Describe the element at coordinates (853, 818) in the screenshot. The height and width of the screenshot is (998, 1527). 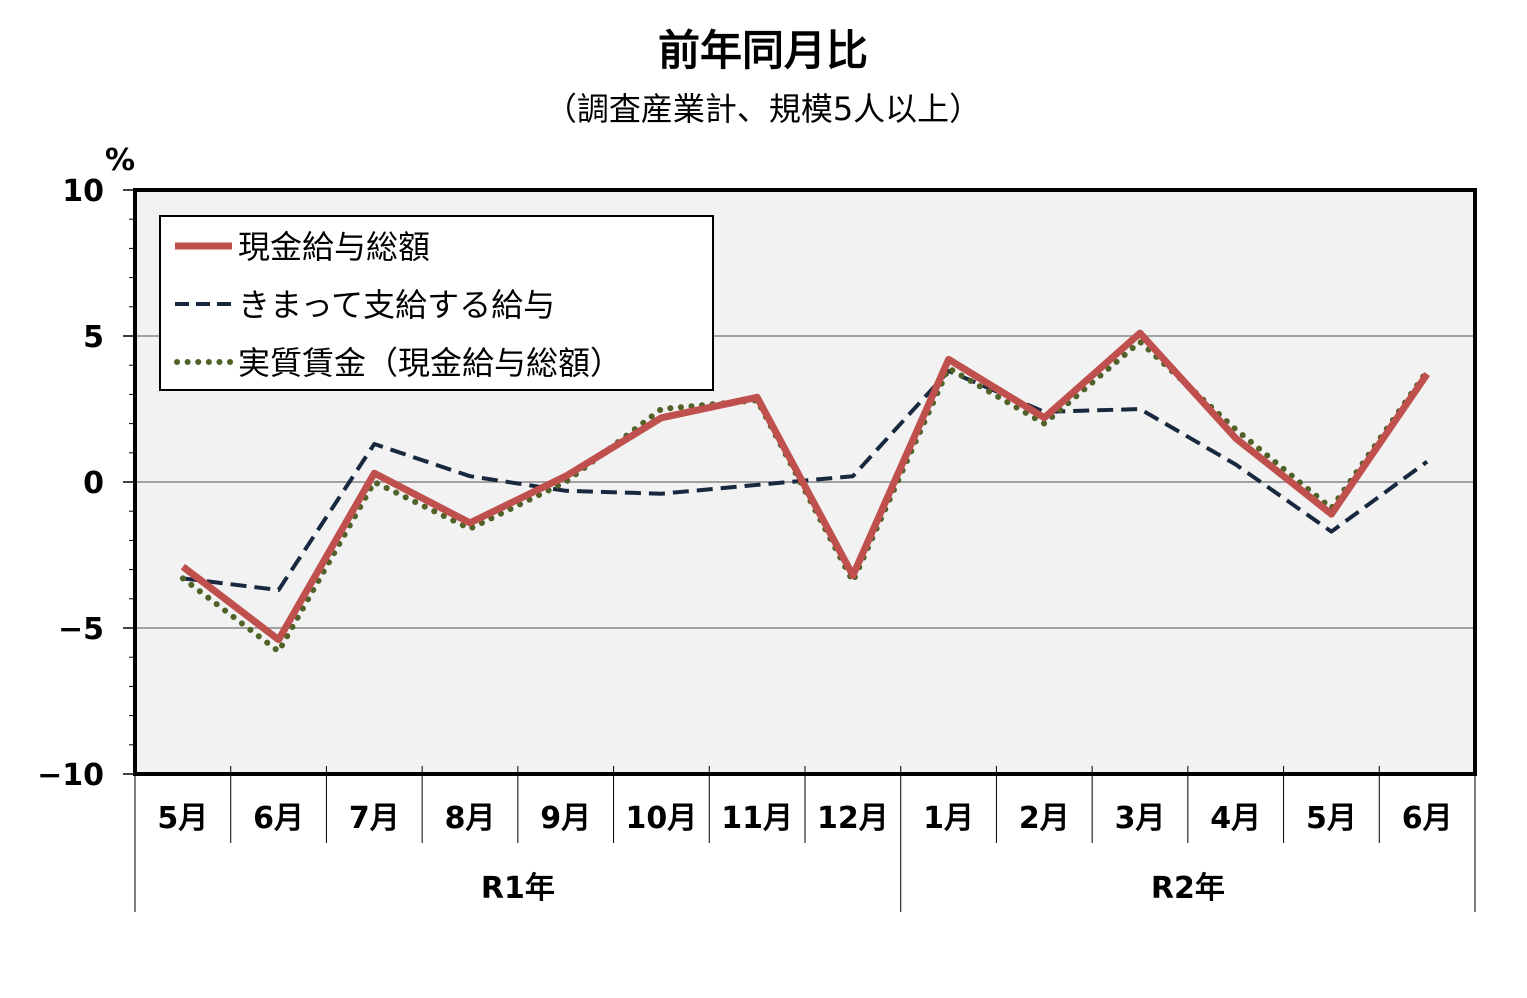
I see `x-tick-label: 12月` at that location.